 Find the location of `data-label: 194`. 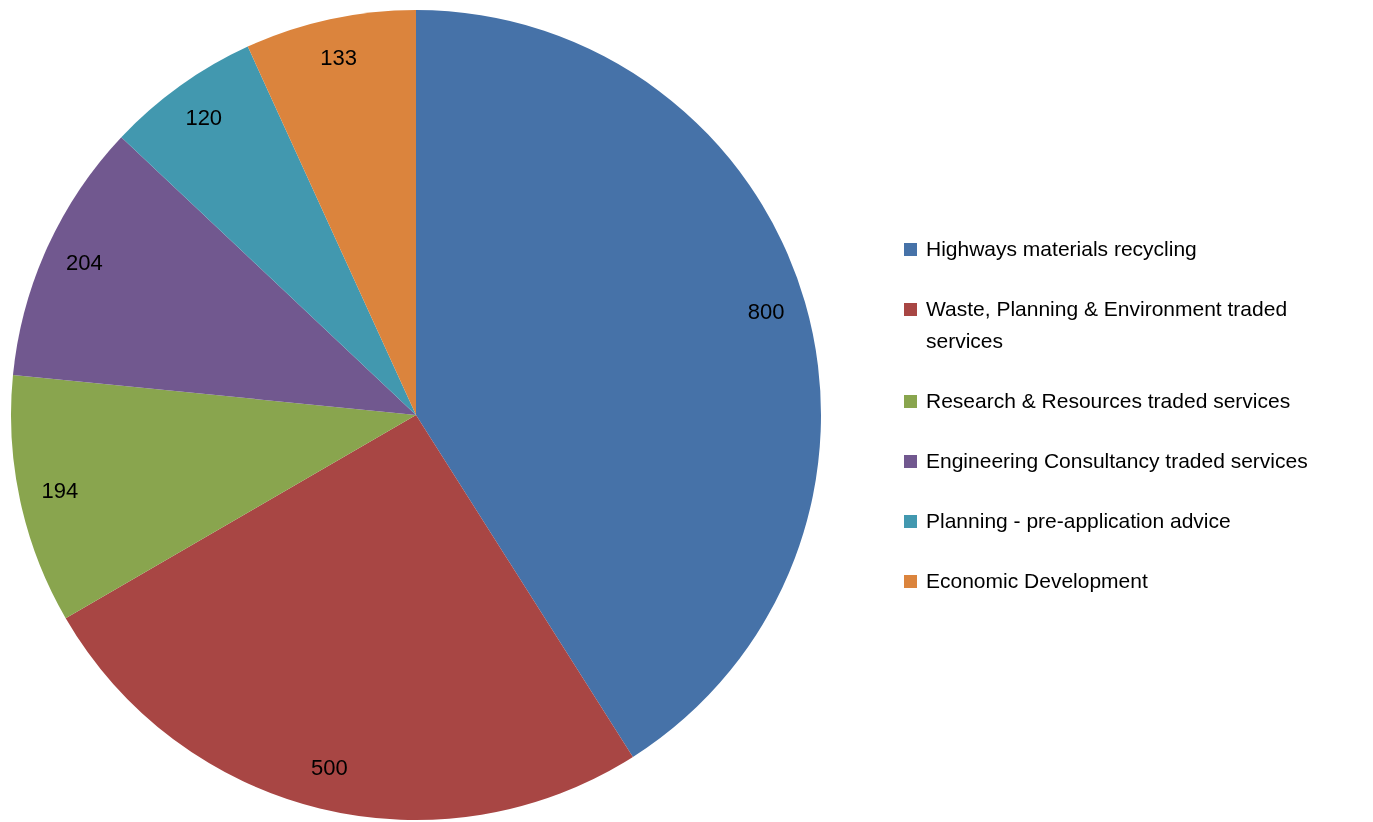

data-label: 194 is located at coordinates (60, 491).